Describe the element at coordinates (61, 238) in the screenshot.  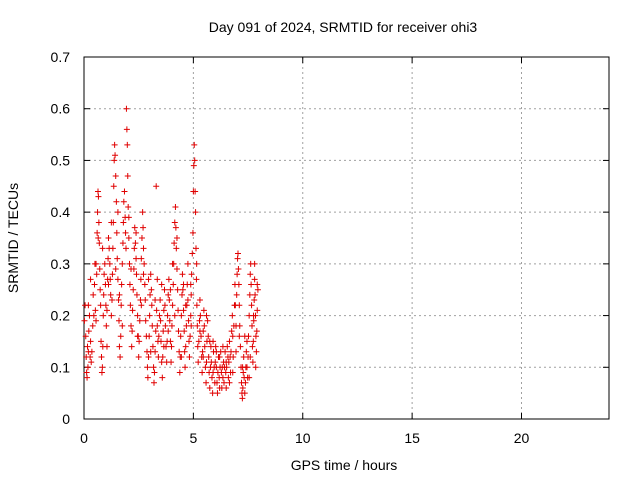
I see `y-tick-labels: 0 0.1 0.2 0.3 0.4 0.5 0.6 0.7` at that location.